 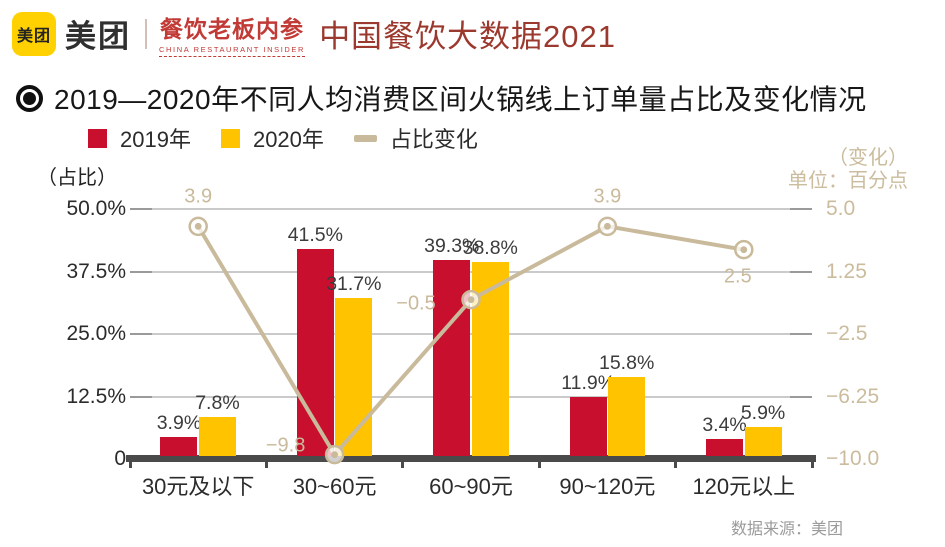 What do you see at coordinates (853, 396) in the screenshot?
I see `right-axis-tick-label: −6.25` at bounding box center [853, 396].